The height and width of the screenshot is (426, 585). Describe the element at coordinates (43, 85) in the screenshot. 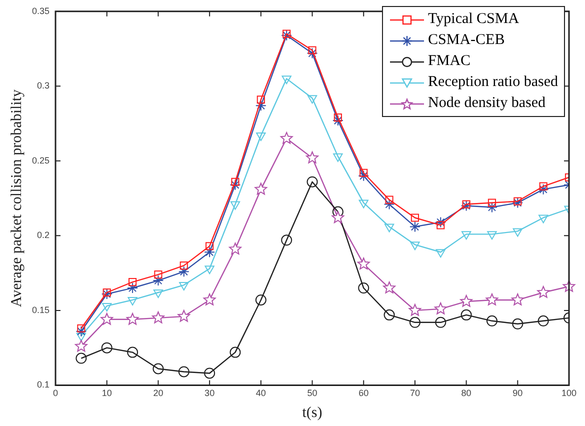

I see `y-tick-label: 0.3` at that location.